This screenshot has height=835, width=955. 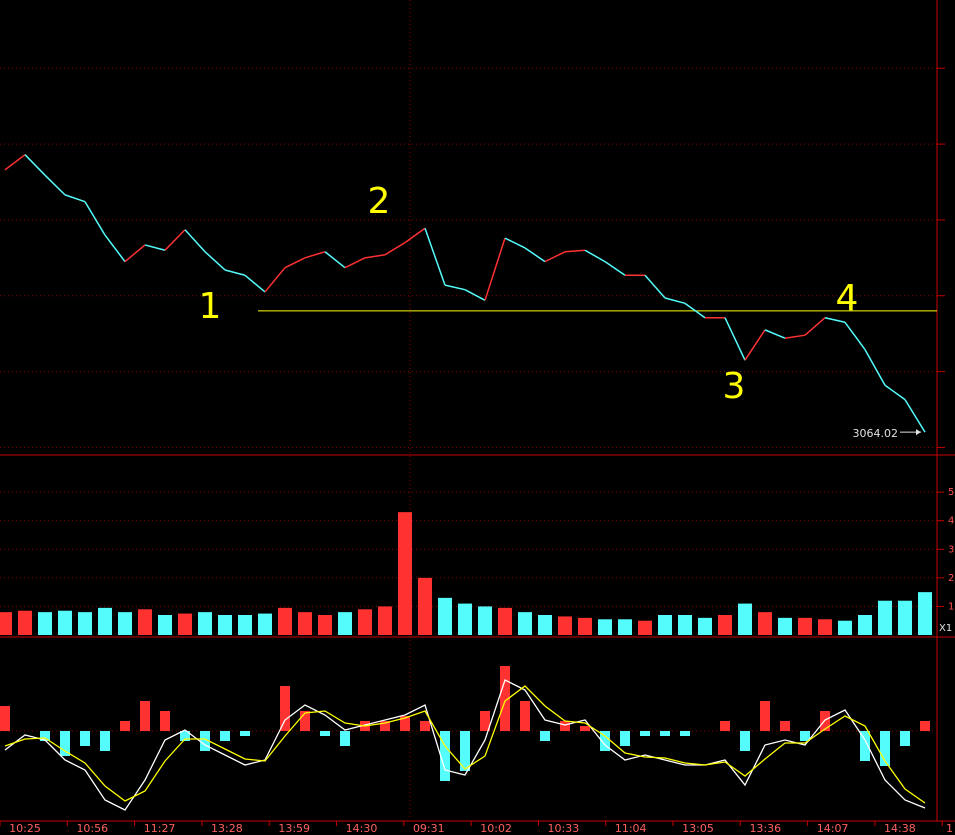 What do you see at coordinates (294, 828) in the screenshot?
I see `x-tick-label: 13:59` at bounding box center [294, 828].